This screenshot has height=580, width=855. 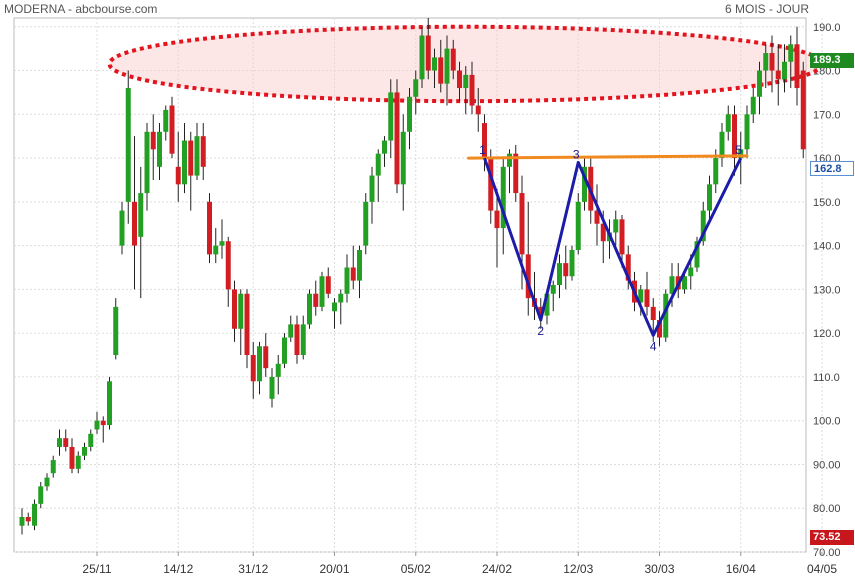 What do you see at coordinates (741, 569) in the screenshot?
I see `x-tick-label: 16/04` at bounding box center [741, 569].